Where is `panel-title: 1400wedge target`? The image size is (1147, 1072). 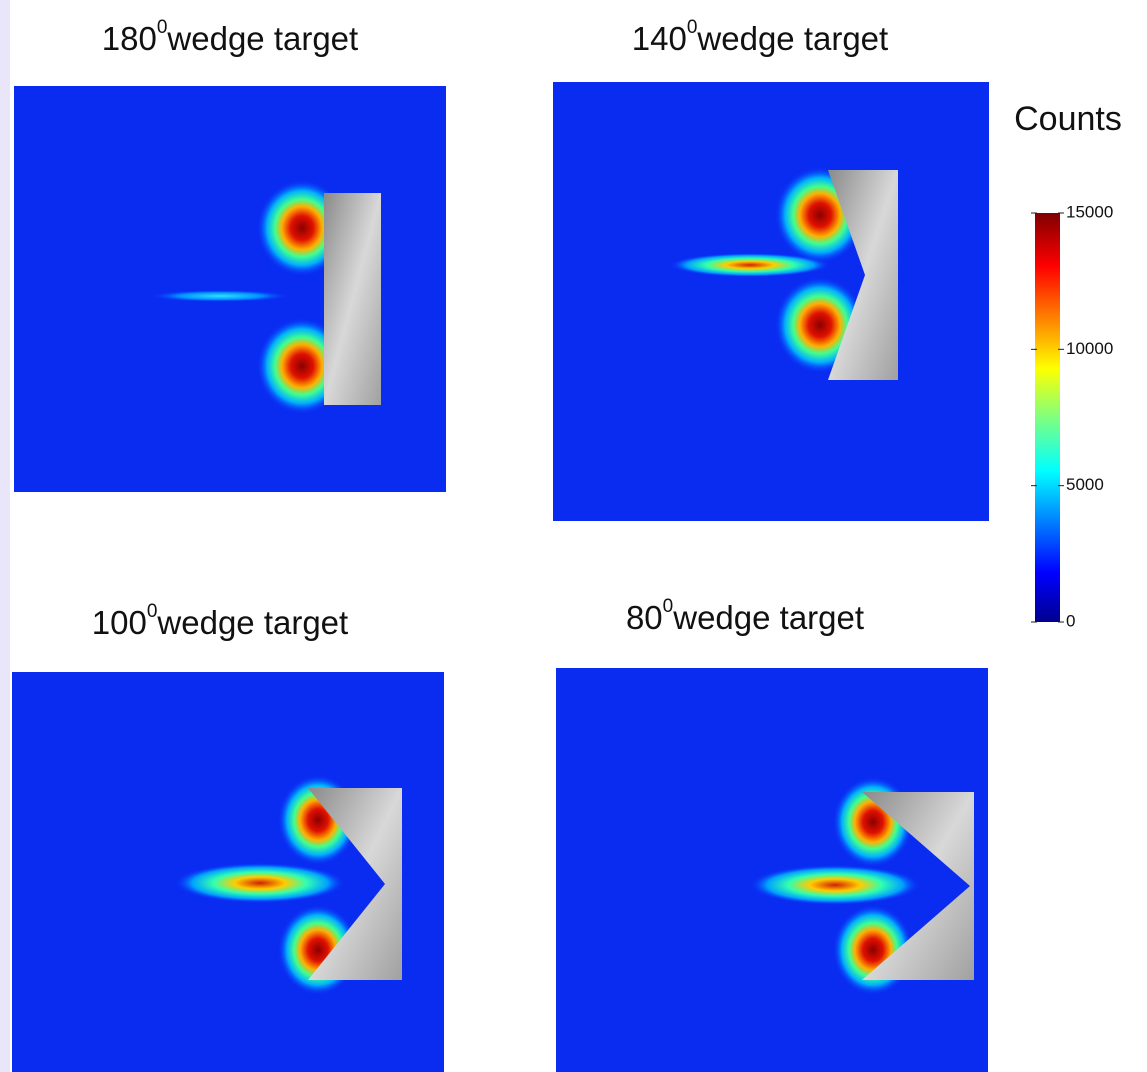 panel-title: 1400wedge target is located at coordinates (760, 37).